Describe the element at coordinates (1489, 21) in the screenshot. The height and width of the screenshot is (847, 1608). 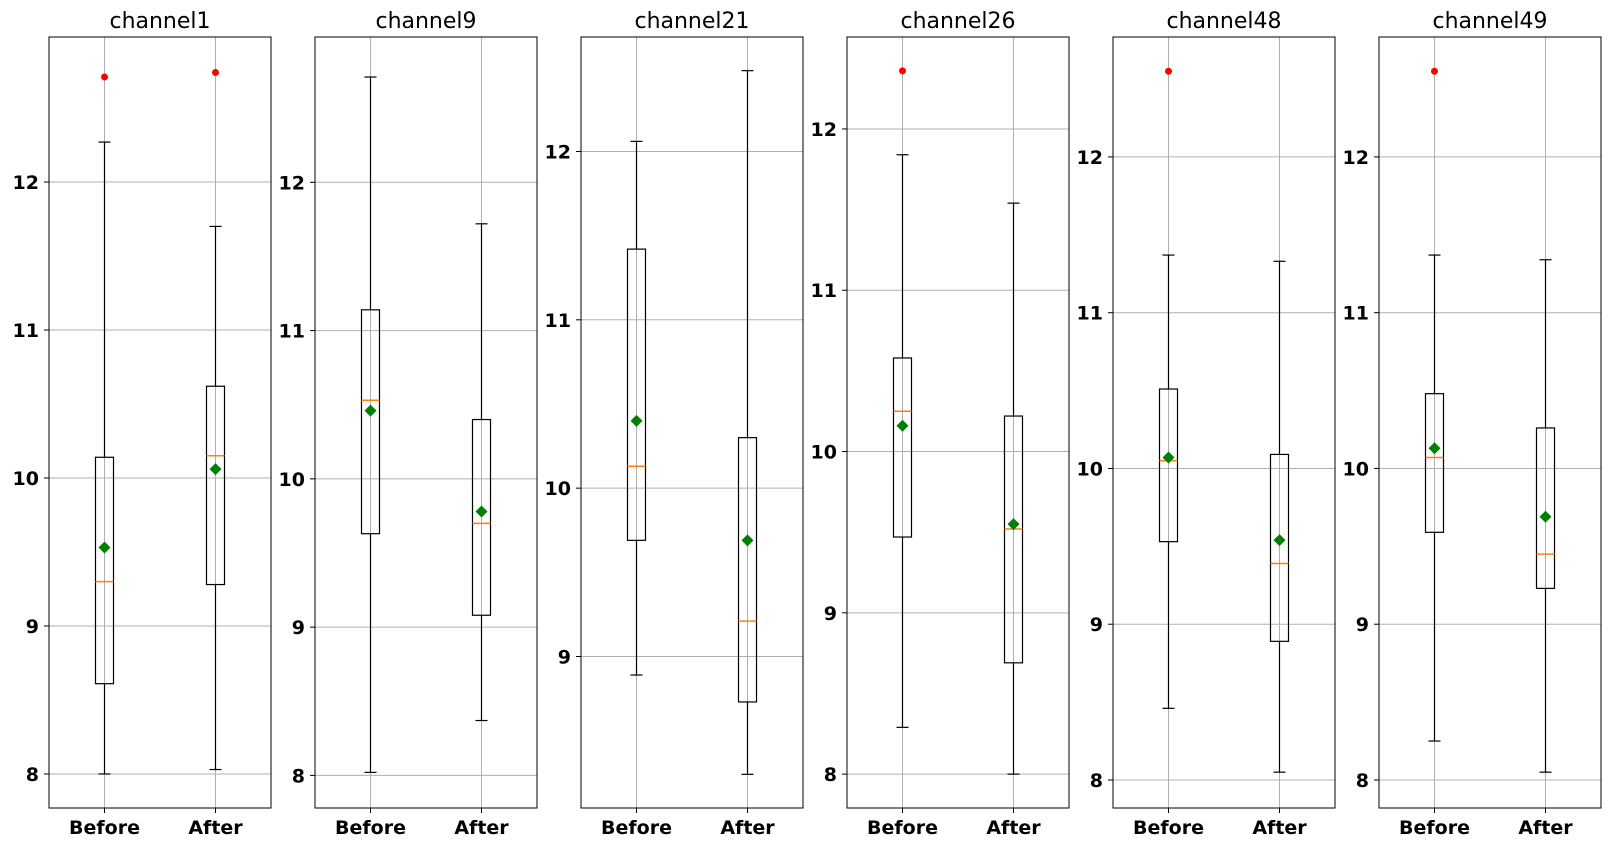
I see `panel-title: channel49` at that location.